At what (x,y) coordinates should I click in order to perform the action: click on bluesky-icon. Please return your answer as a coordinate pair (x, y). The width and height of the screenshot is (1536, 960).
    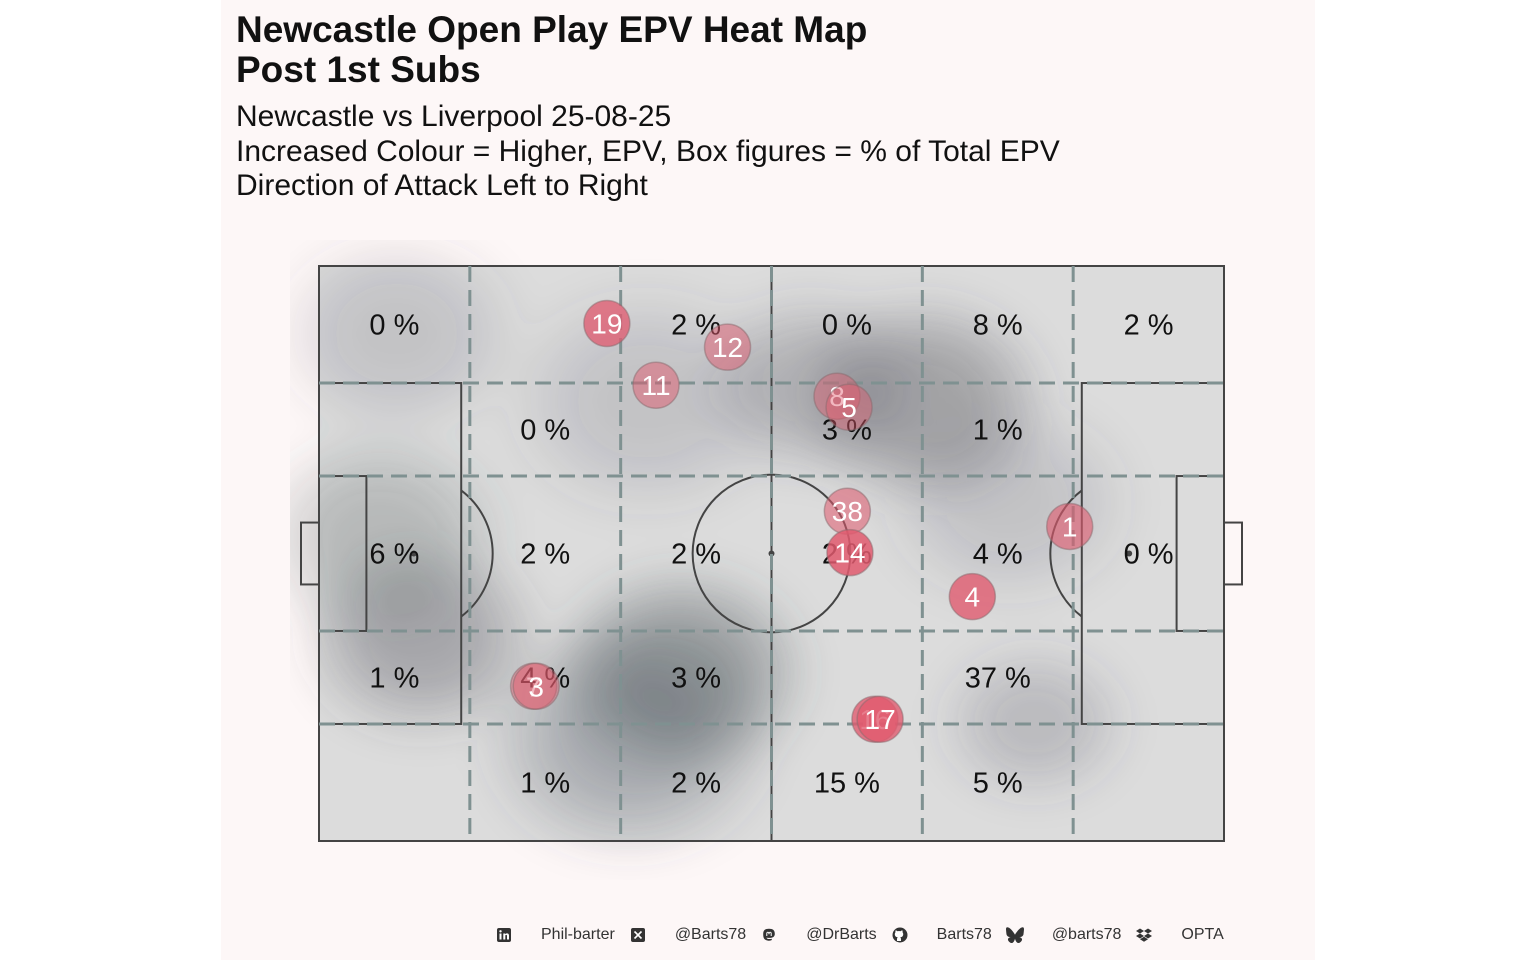
    Looking at the image, I should click on (1014, 935).